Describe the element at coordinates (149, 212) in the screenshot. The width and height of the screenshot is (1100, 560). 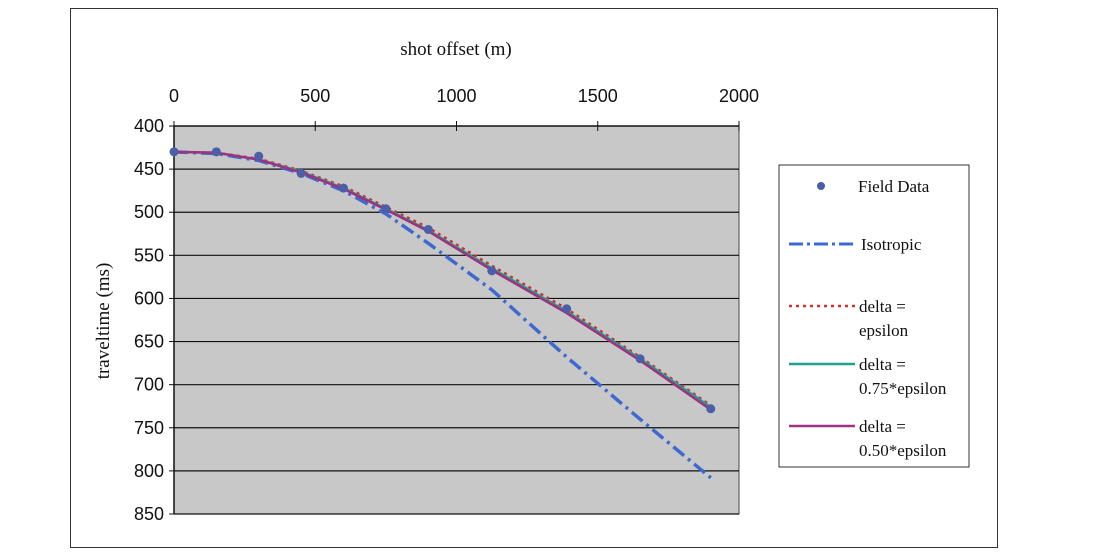
I see `y-tick-label-500: 500` at that location.